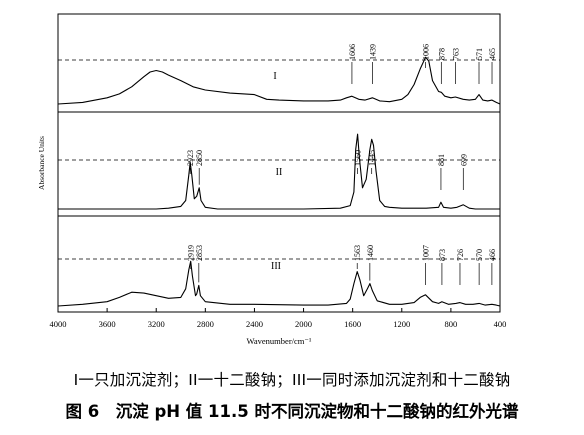 The width and height of the screenshot is (584, 435). What do you see at coordinates (451, 324) in the screenshot?
I see `x-tick-label: 800` at bounding box center [451, 324].